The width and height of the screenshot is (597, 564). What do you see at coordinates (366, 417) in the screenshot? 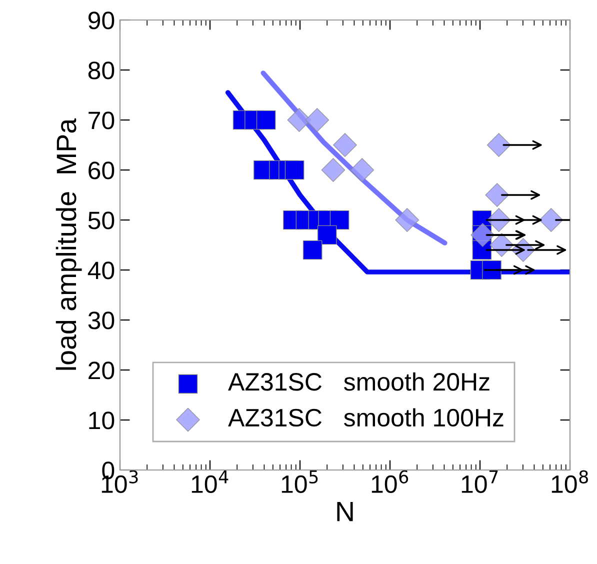
I see `legend-label: AZ31SC smooth 100Hz` at bounding box center [366, 417].